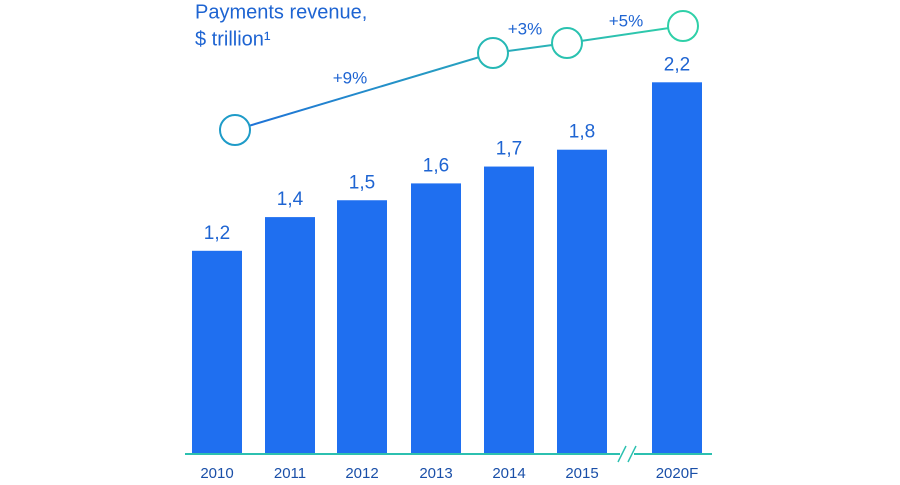 This screenshot has width=900, height=485. What do you see at coordinates (362, 182) in the screenshot?
I see `value-label: 1,5` at bounding box center [362, 182].